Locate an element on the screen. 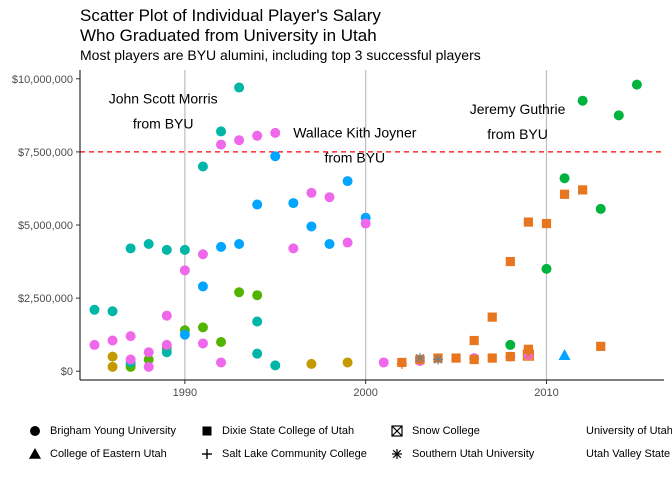  annotation-line1: Jeremy Guthrie is located at coordinates (518, 109).